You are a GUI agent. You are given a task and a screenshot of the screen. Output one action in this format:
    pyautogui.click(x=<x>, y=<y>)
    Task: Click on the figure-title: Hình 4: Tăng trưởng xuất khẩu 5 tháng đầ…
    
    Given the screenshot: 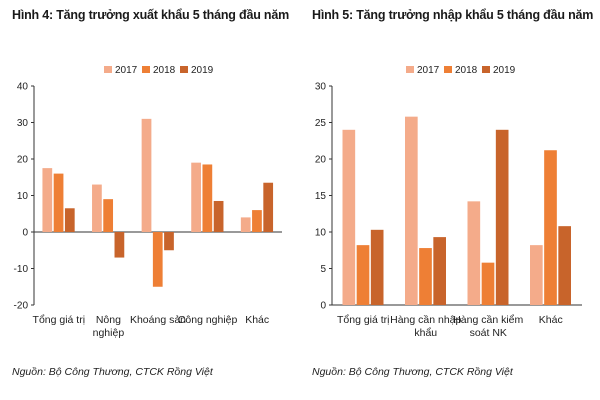 What is the action you would take?
    pyautogui.click(x=151, y=15)
    